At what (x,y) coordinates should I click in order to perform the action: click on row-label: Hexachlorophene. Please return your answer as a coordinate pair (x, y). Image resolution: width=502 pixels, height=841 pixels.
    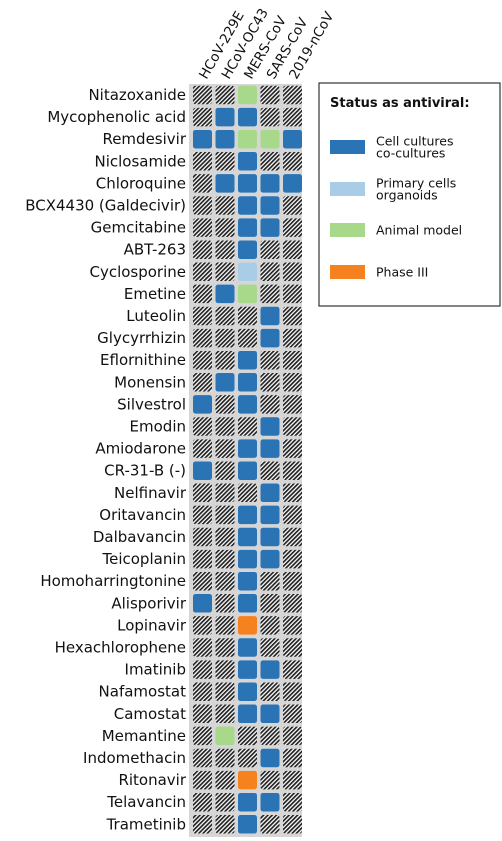
    Looking at the image, I should click on (120, 648).